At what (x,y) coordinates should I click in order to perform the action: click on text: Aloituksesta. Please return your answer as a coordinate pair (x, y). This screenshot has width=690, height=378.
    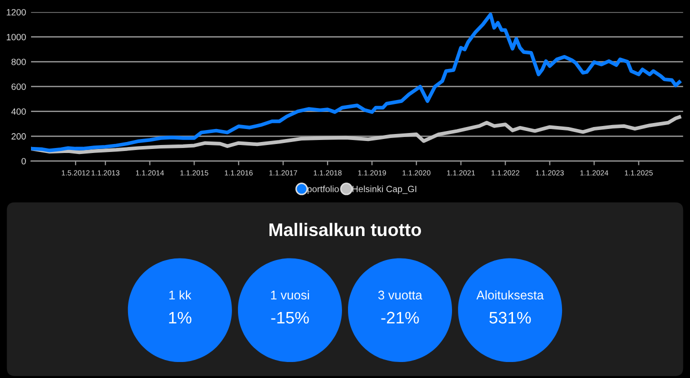
    Looking at the image, I should click on (510, 295).